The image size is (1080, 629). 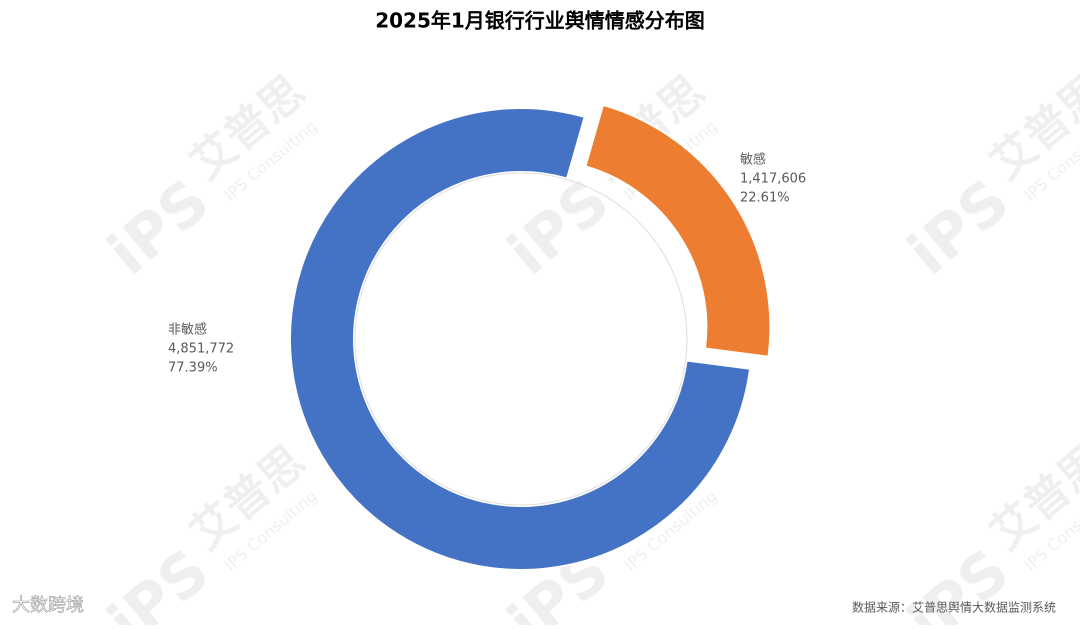 What do you see at coordinates (753, 160) in the screenshot?
I see `category-label: 敏感` at bounding box center [753, 160].